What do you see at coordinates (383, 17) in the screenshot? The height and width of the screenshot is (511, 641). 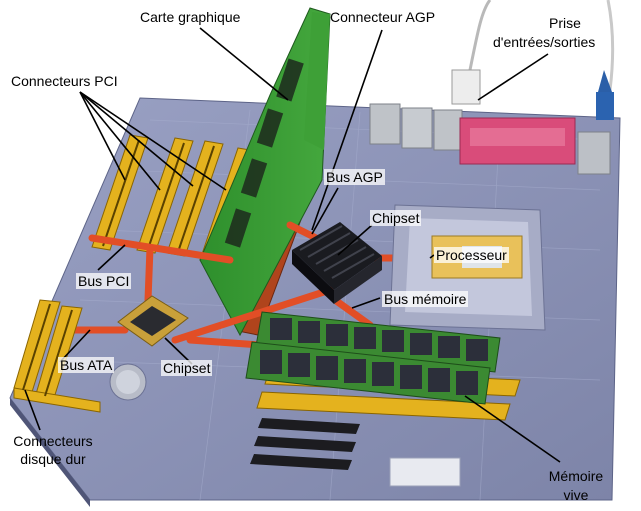 I see `label-agp-connector: Connecteur AGP` at bounding box center [383, 17].